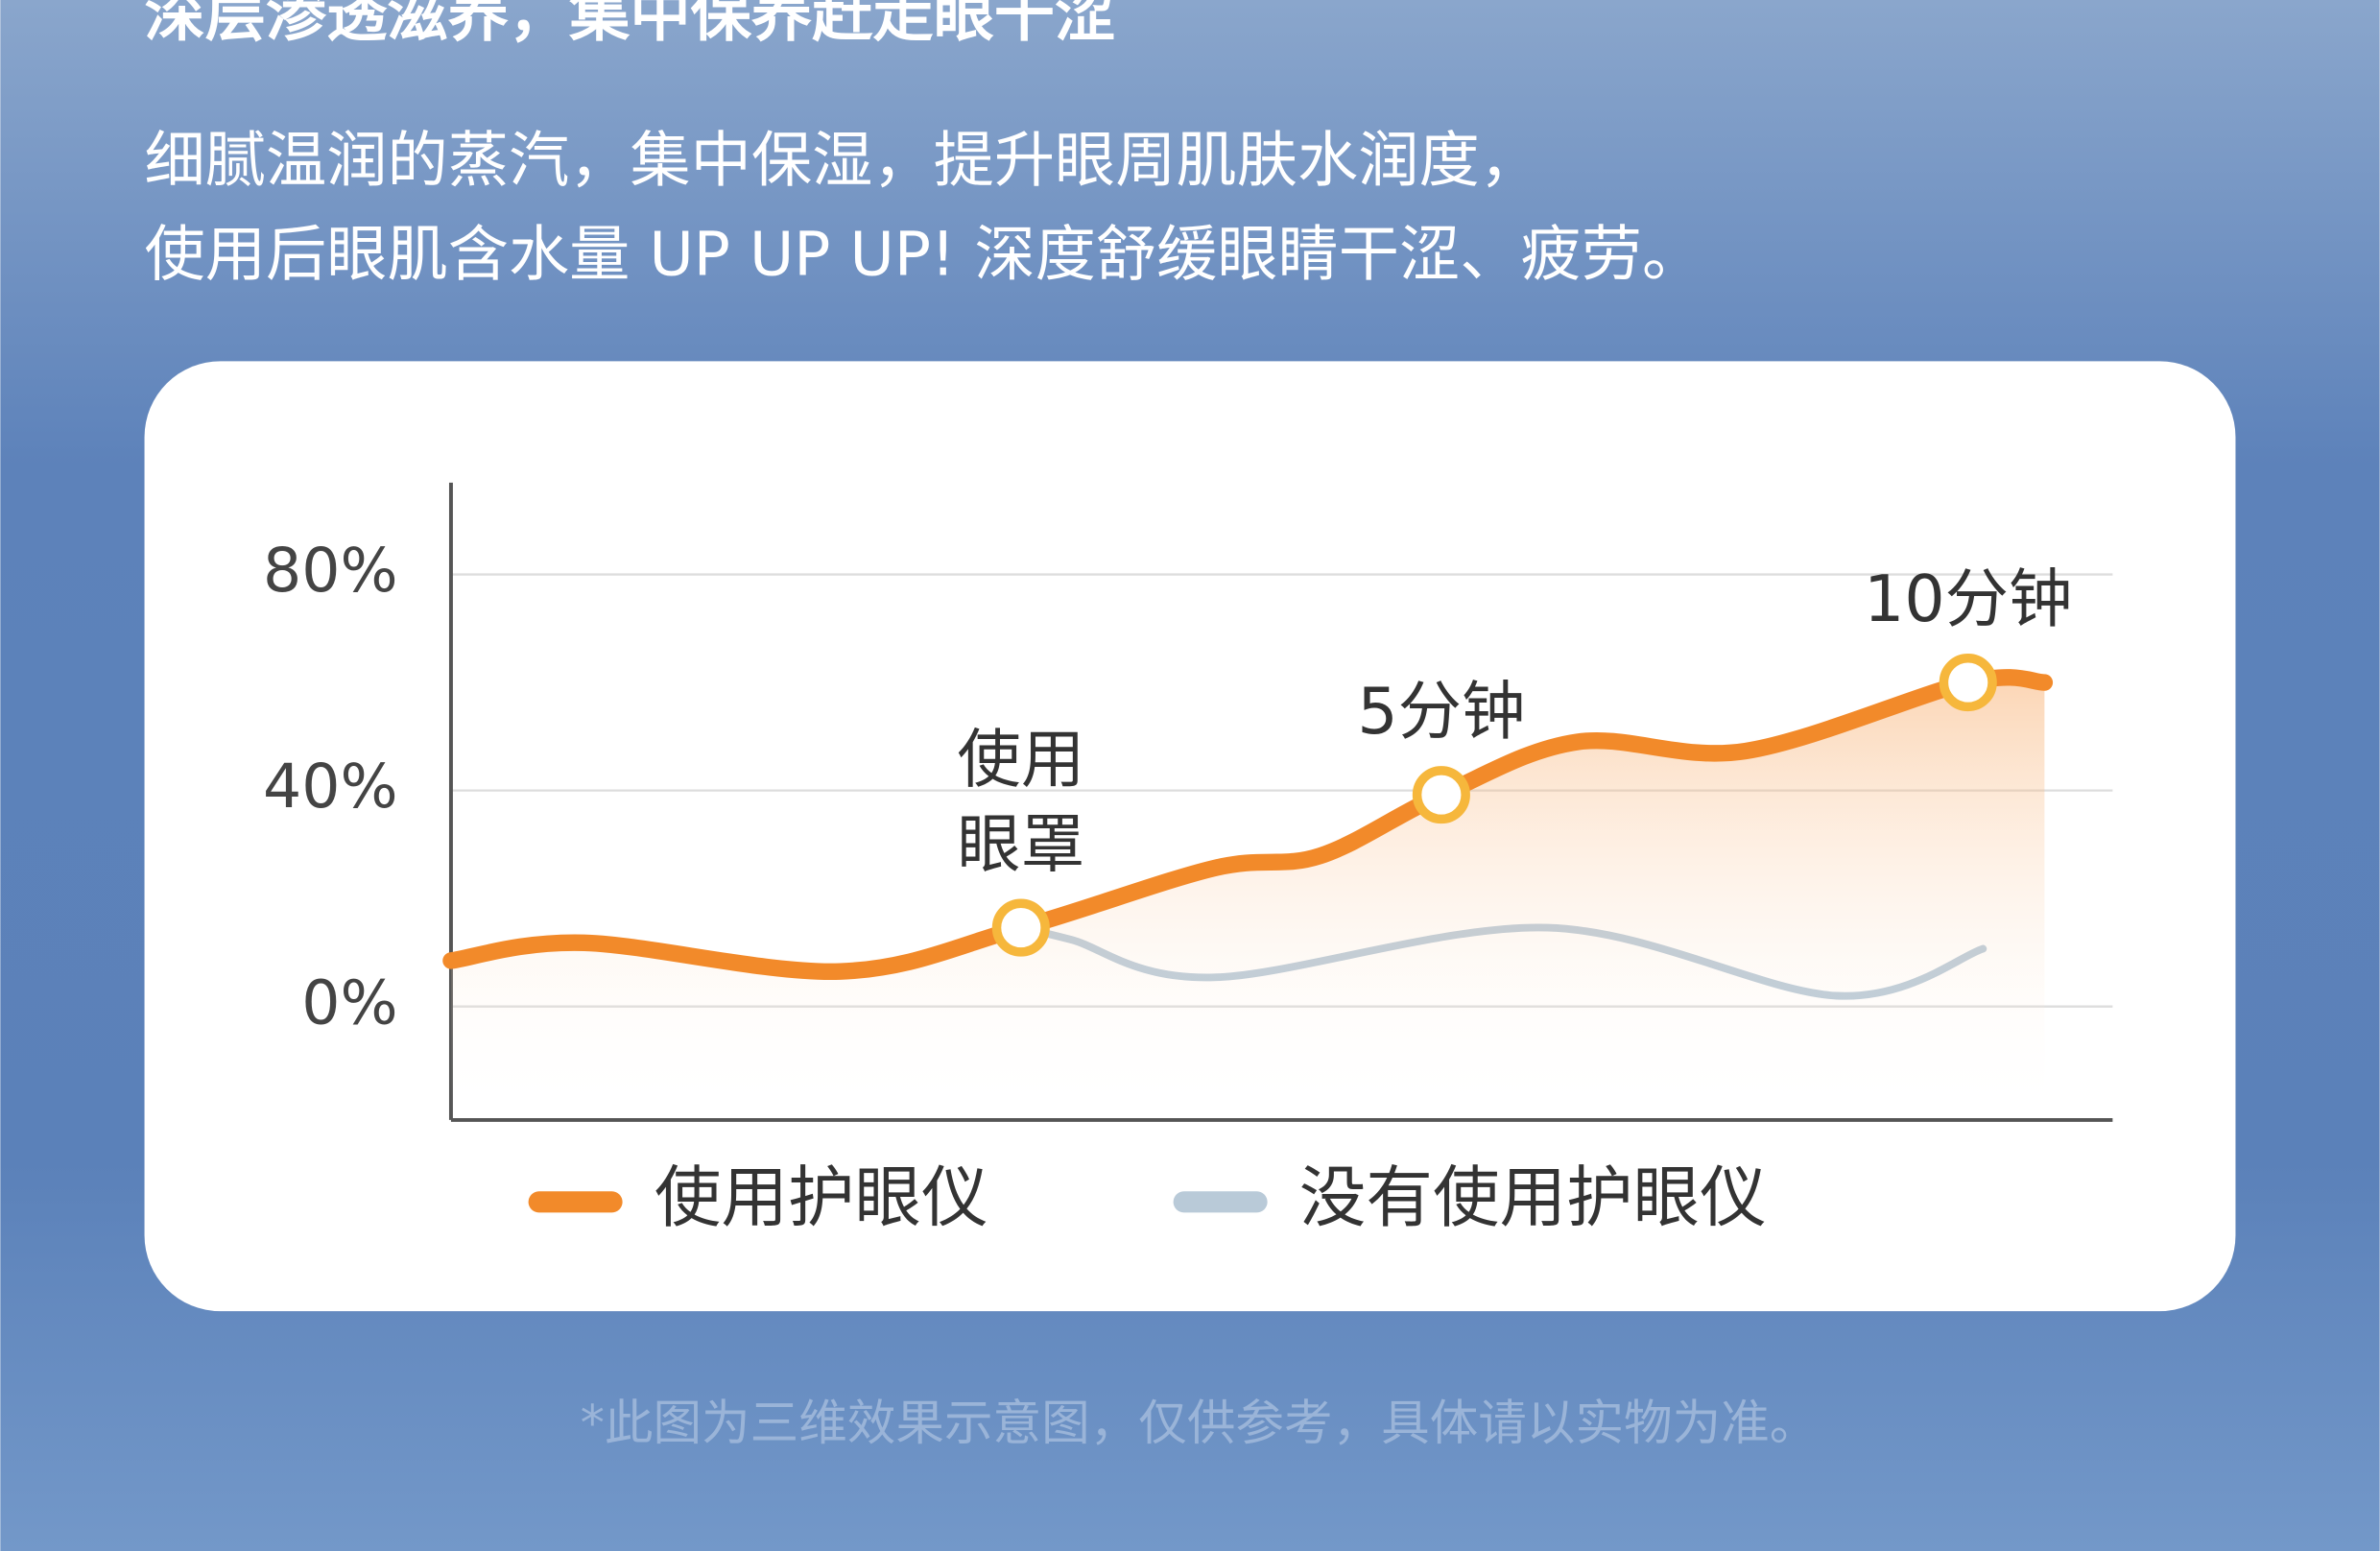  I want to click on subtitle-line: 使用后眼肌含水量 UP UP UP! 深度舒缓眼睛干涩、疲劳。, so click(924, 254).